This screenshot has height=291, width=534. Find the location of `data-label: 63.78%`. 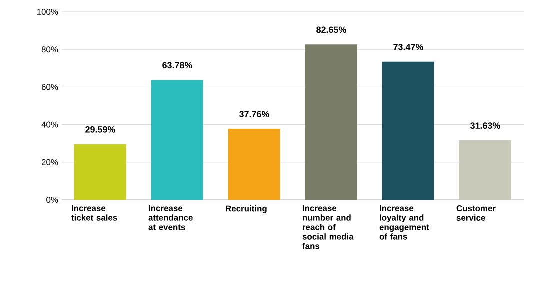

data-label: 63.78% is located at coordinates (177, 65).